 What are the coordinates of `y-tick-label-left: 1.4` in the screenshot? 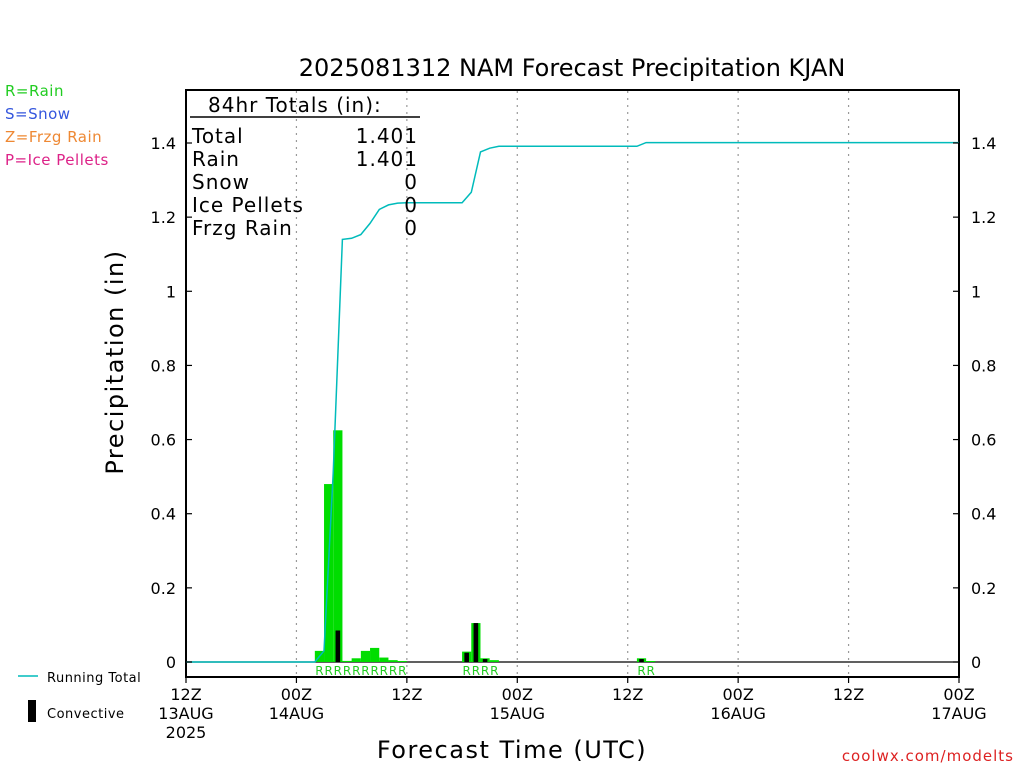 It's located at (163, 143).